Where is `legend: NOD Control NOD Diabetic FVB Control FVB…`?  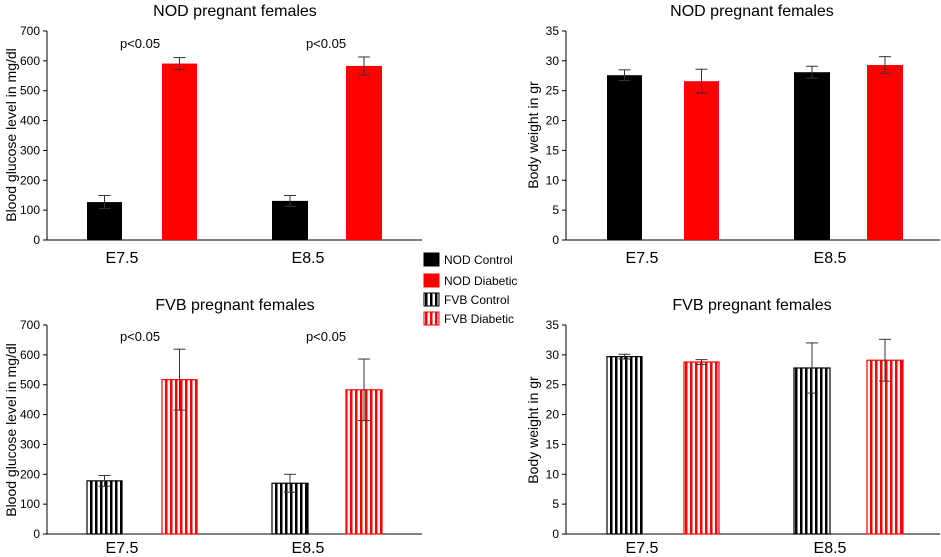
legend: NOD Control NOD Diabetic FVB Control FVB… is located at coordinates (470, 289).